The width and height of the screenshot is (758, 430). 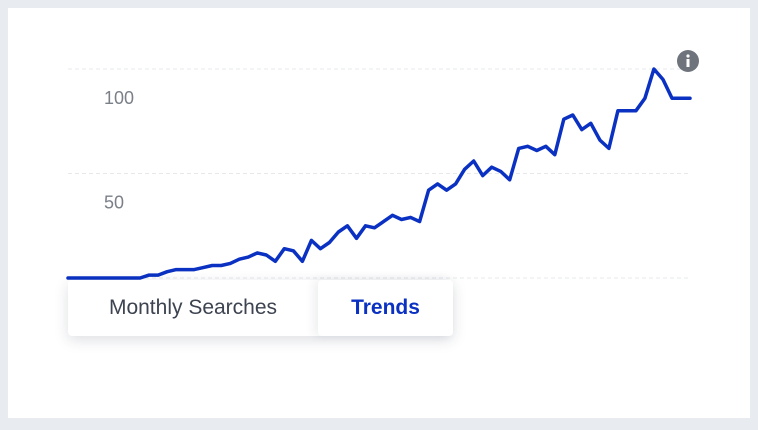 I want to click on tab-active: Trends, so click(x=385, y=308).